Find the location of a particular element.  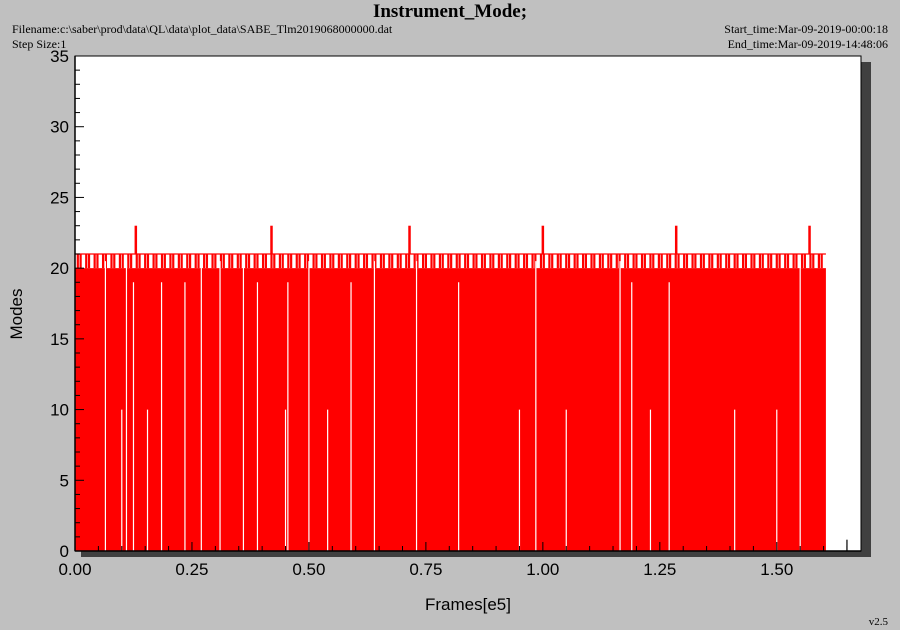

end-time-label: End_time:Mar-09-2019-14:48:06 is located at coordinates (807, 44).